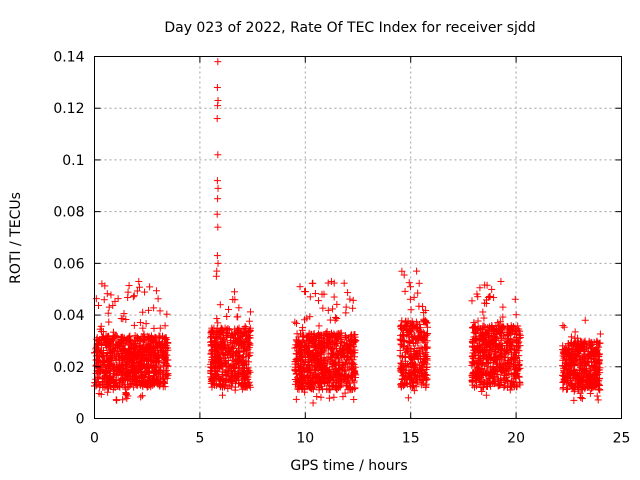  I want to click on y-tick-label: 0.14, so click(68, 58).